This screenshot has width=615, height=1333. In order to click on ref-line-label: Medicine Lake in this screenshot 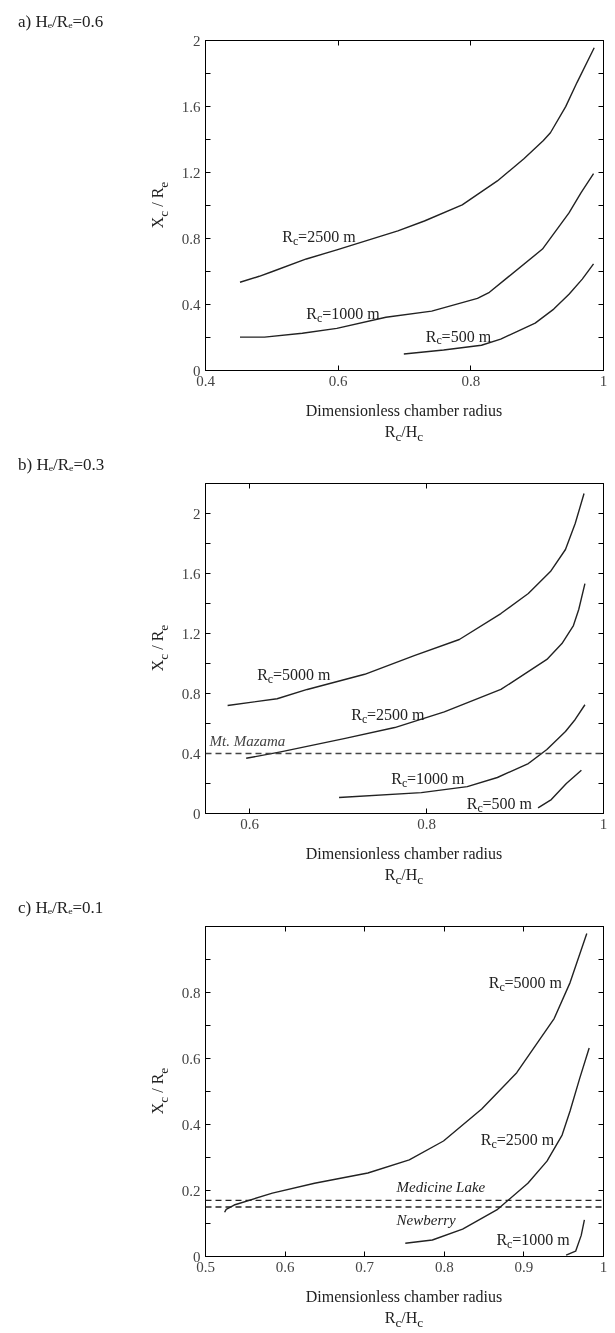, I will do `click(440, 1187)`.